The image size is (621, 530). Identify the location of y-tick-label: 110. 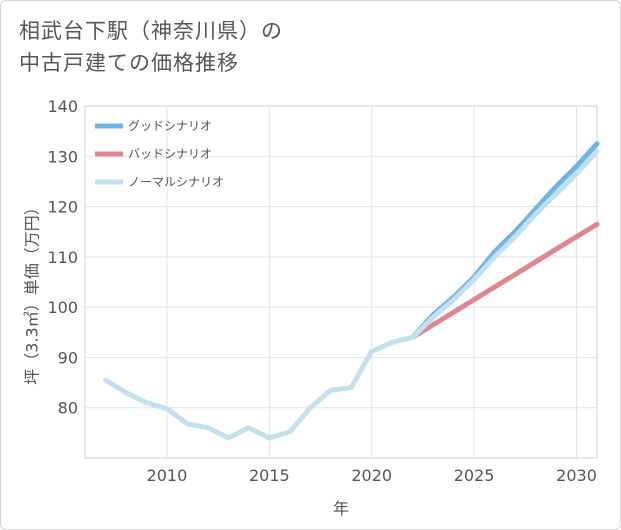
(62, 257).